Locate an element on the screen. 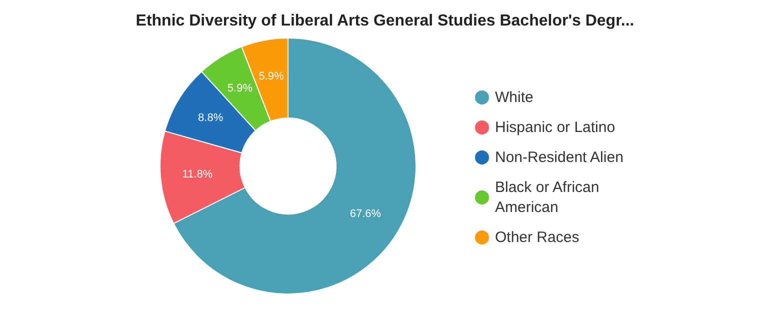  legend-label: Black or African American is located at coordinates (549, 197).